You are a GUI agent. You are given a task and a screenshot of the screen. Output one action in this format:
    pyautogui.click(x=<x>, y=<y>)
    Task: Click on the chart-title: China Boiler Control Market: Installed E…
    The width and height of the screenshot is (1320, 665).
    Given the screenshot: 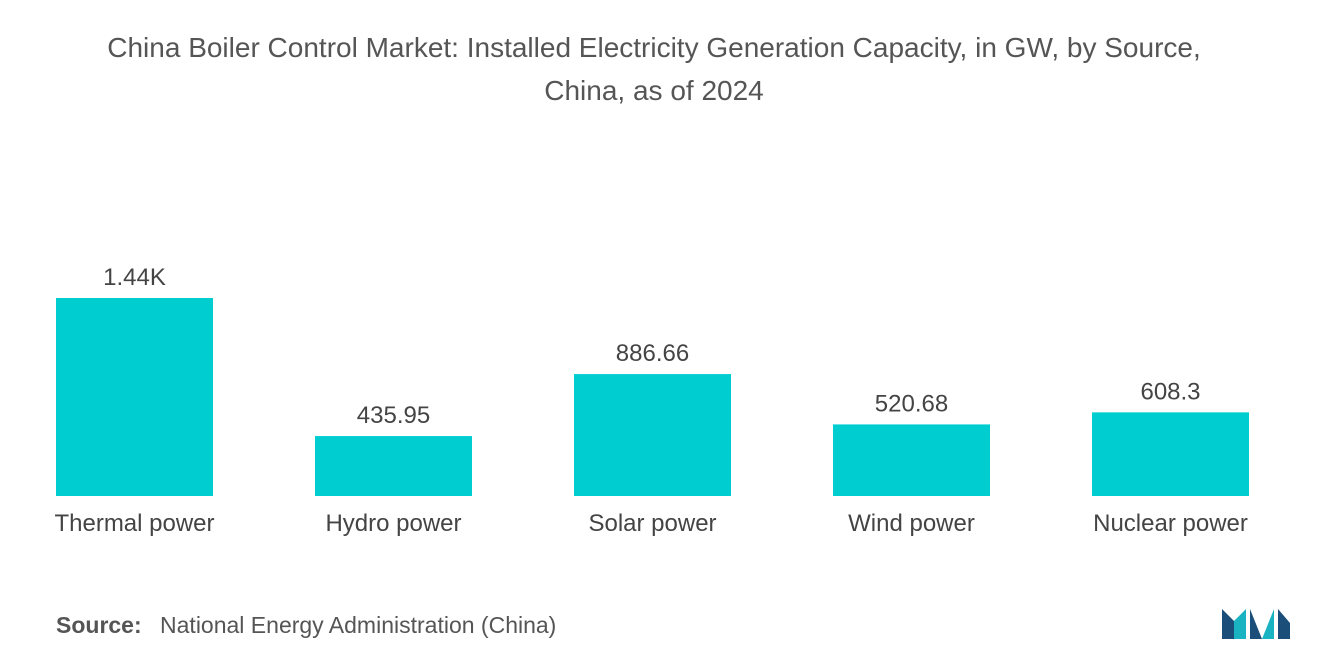 What is the action you would take?
    pyautogui.click(x=654, y=69)
    